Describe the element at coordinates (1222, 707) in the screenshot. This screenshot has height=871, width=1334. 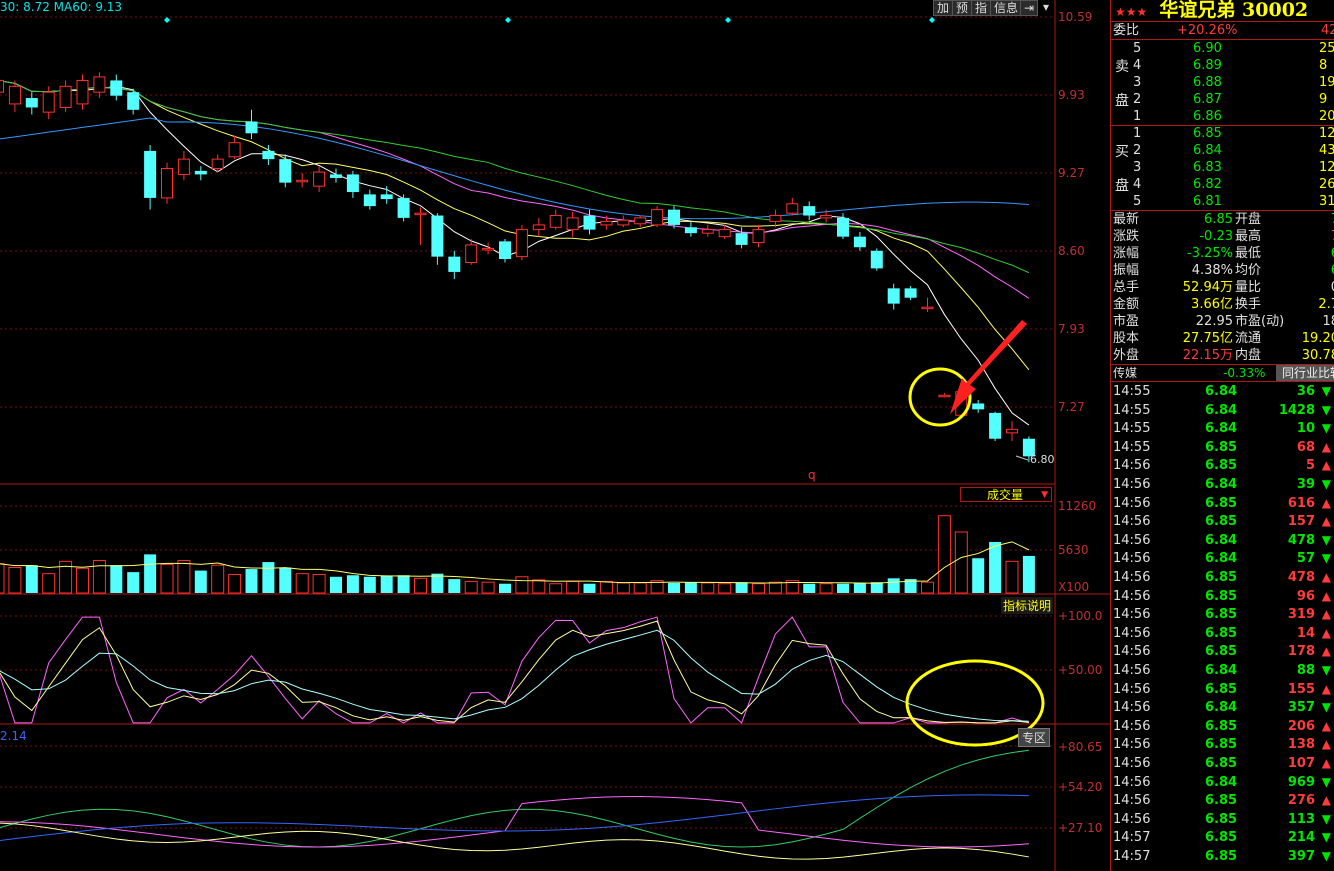
I see `tick-row: 14:56 6.84 357 ▼` at that location.